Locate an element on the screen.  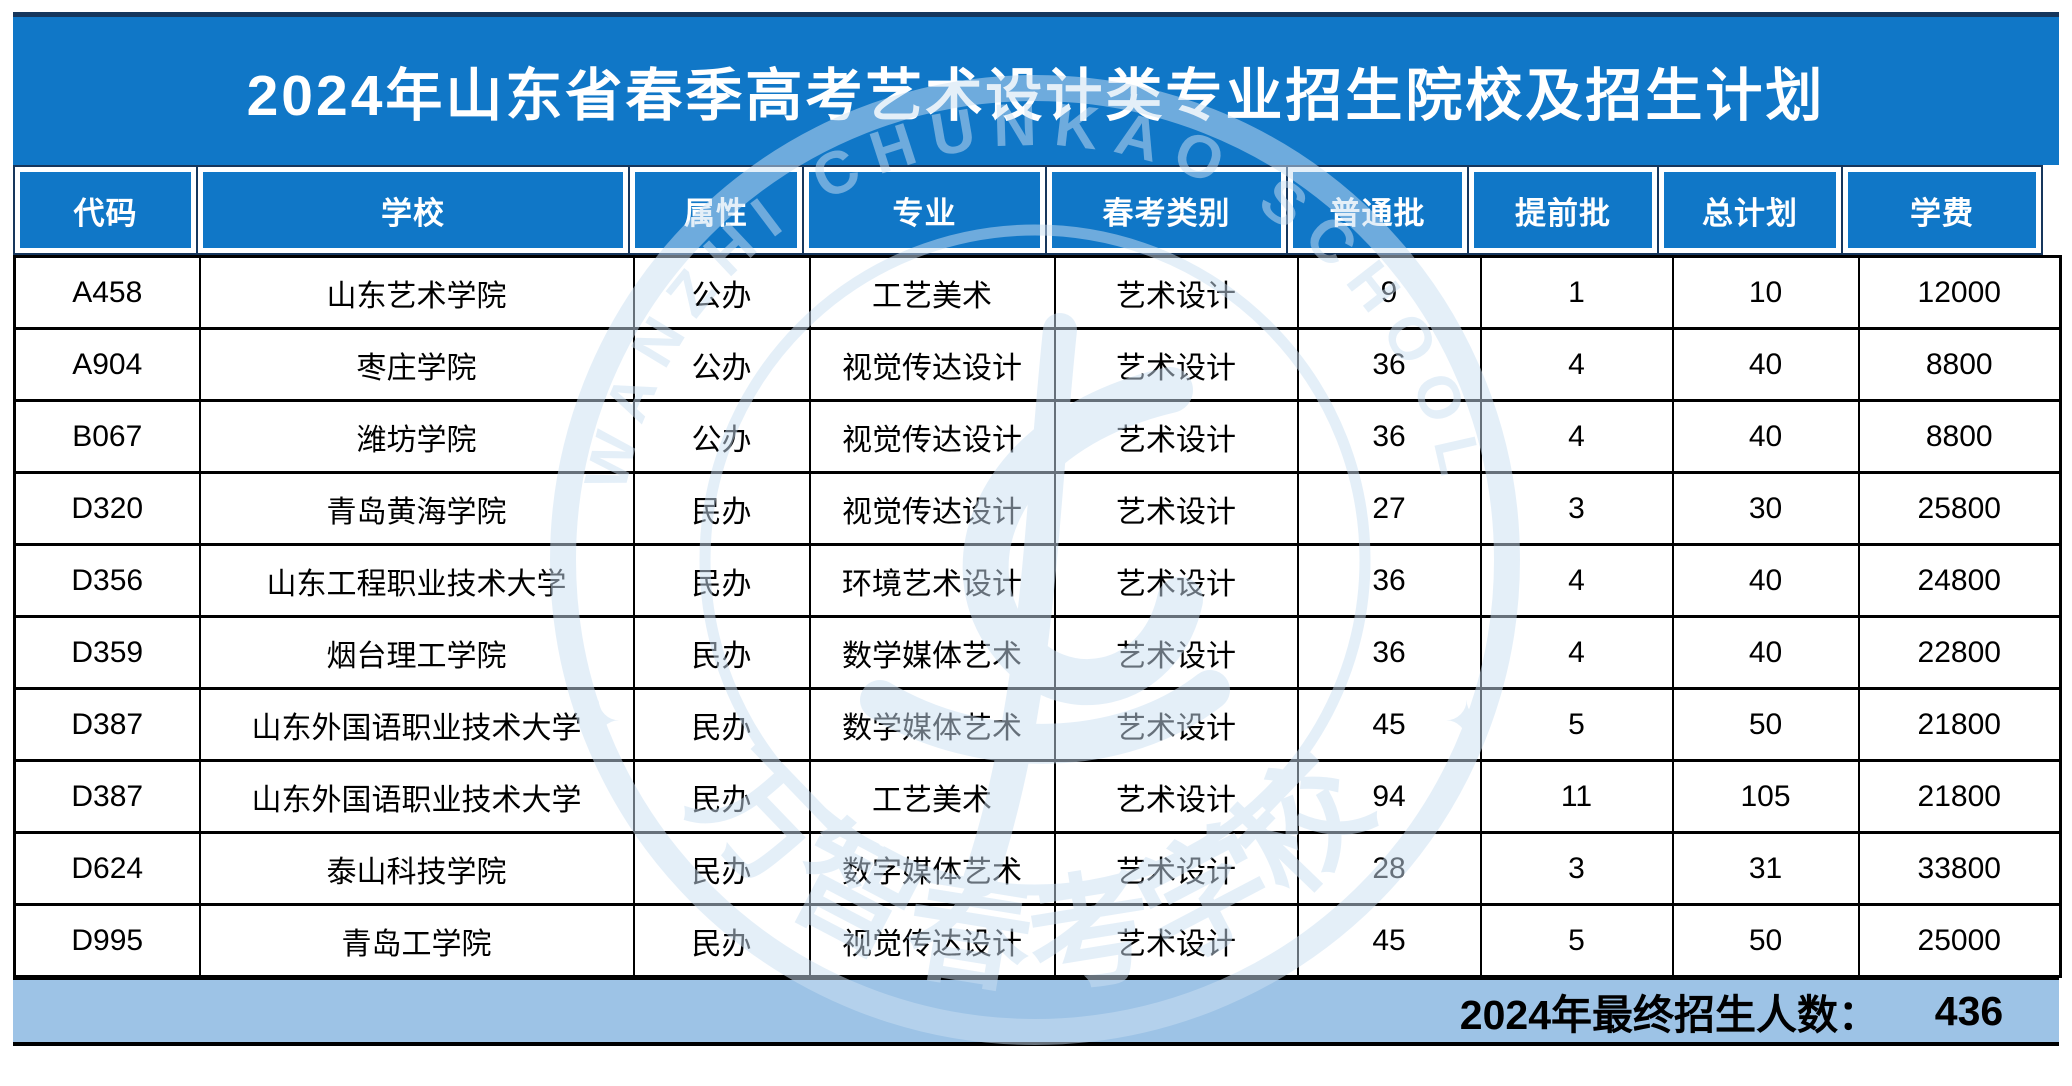
table-cell: 25800 is located at coordinates (1959, 508).